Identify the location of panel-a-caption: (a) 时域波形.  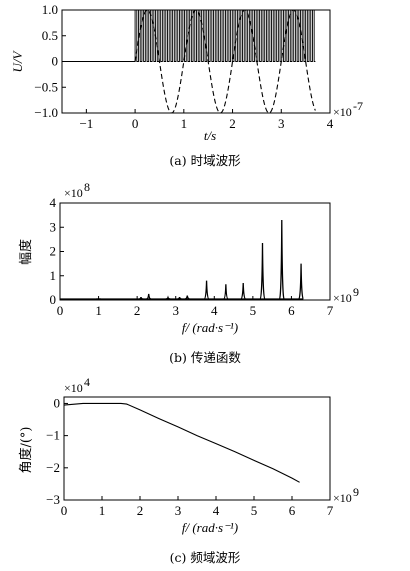
(205, 160).